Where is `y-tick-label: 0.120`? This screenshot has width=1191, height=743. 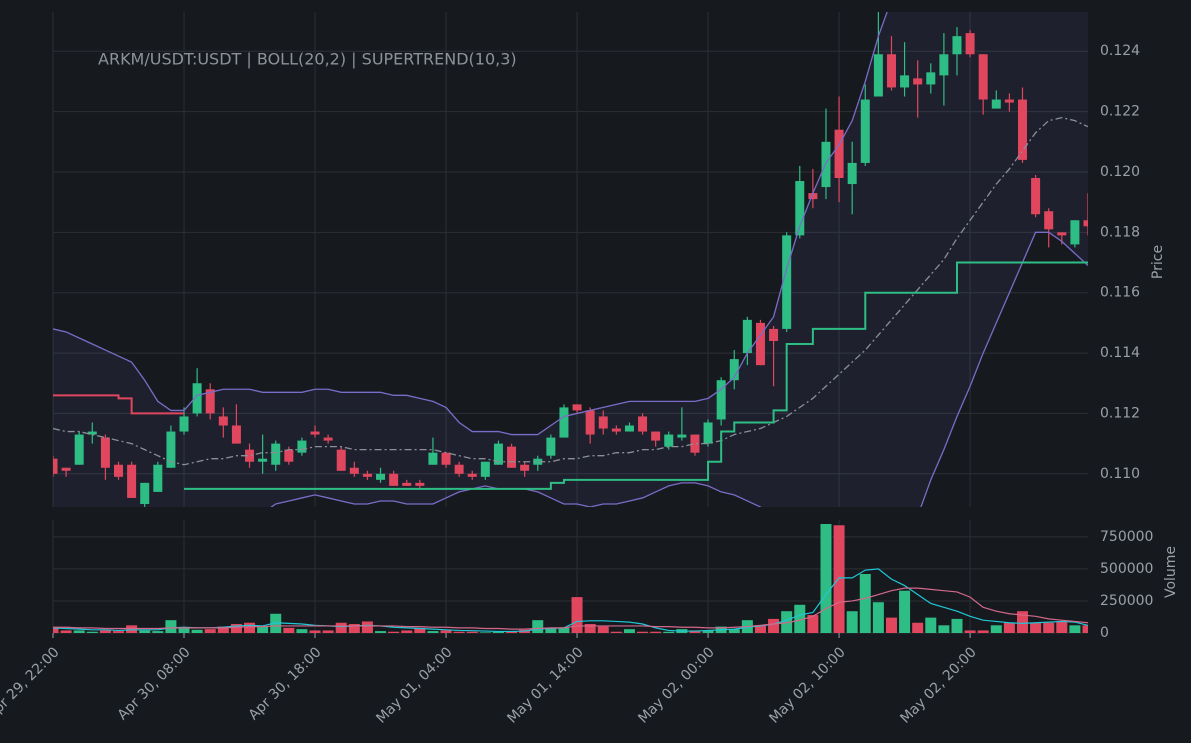
y-tick-label: 0.120 is located at coordinates (1120, 172).